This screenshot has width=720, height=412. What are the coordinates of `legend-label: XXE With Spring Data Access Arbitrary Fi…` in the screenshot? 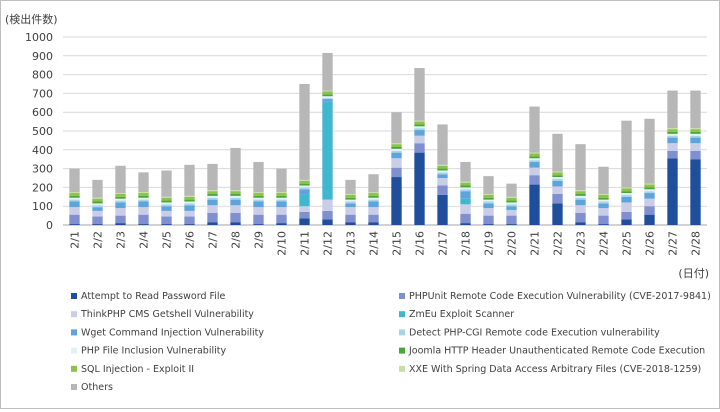 It's located at (555, 369).